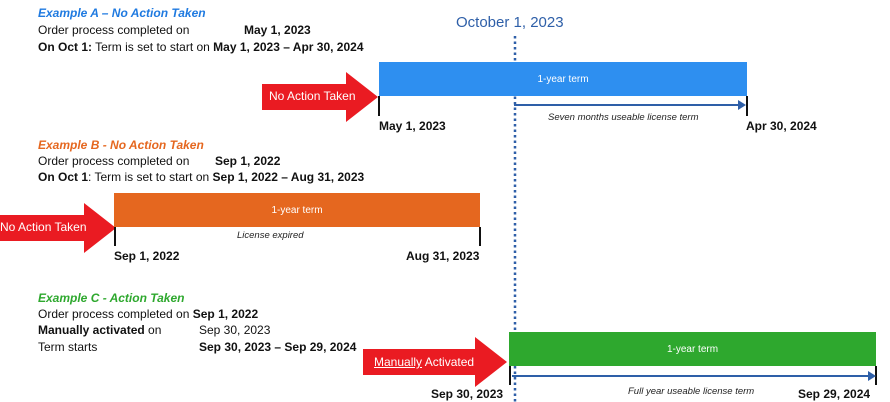 Image resolution: width=890 pixels, height=402 pixels. I want to click on example-c-start-date: Sep 30, 2023, so click(467, 394).